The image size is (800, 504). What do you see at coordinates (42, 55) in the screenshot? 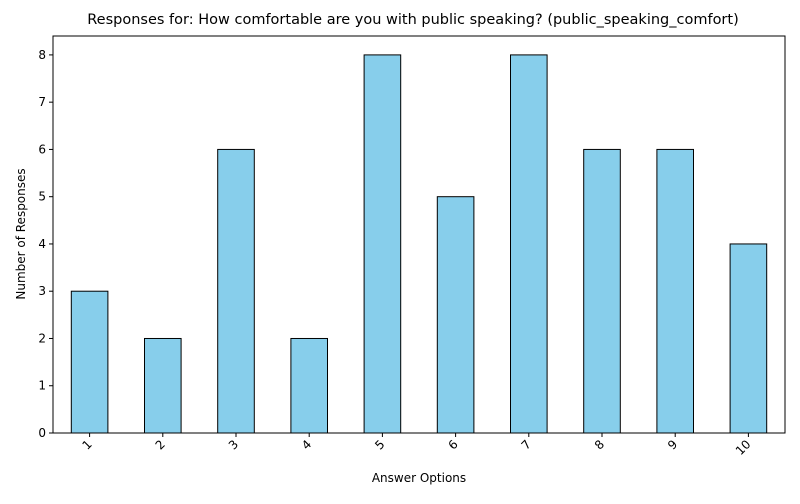
I see `y-tick-label: 8` at bounding box center [42, 55].